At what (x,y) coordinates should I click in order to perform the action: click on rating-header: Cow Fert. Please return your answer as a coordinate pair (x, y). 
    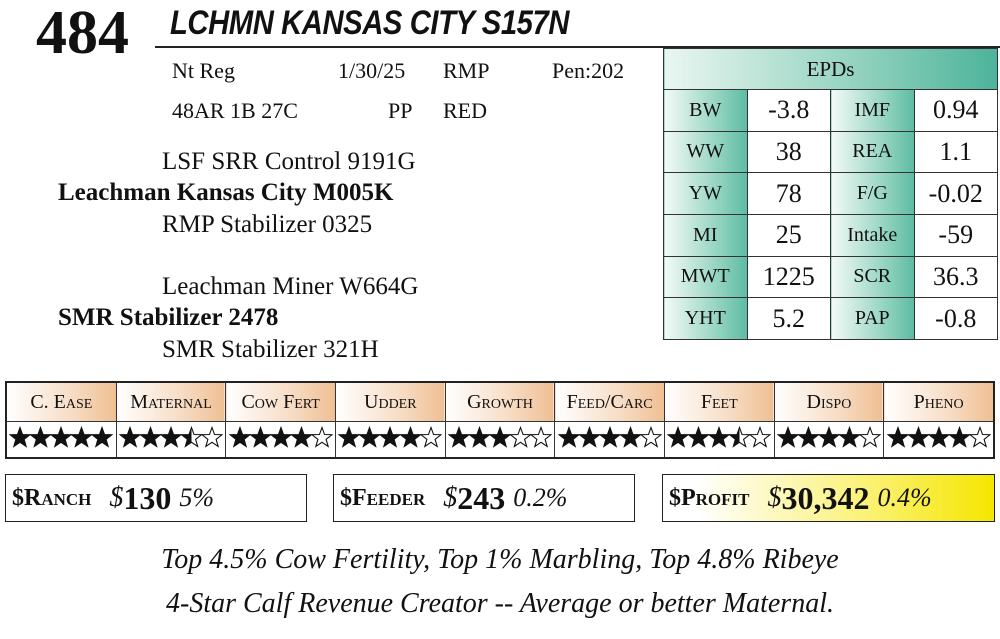
    Looking at the image, I should click on (280, 401).